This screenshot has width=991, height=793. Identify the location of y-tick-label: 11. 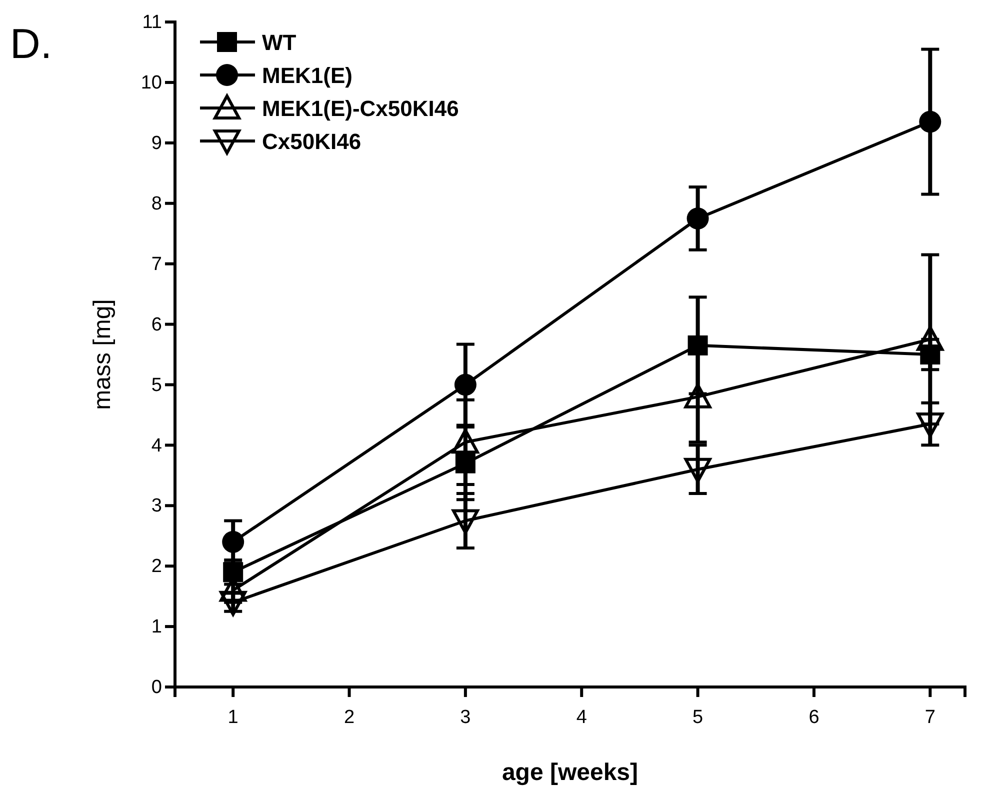
(152, 23).